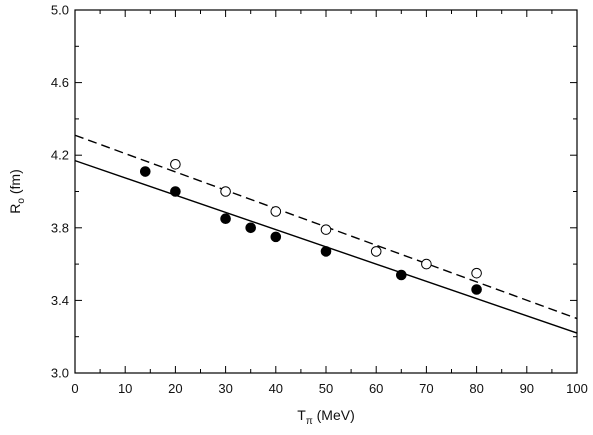 The image size is (593, 435). Describe the element at coordinates (15, 183) in the screenshot. I see `y-axis-label-unit: (fm)` at that location.